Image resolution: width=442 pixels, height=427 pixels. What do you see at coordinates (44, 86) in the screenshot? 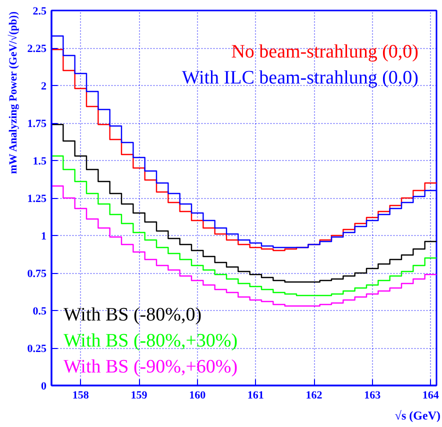
I see `y-tick-label: 2` at bounding box center [44, 86].